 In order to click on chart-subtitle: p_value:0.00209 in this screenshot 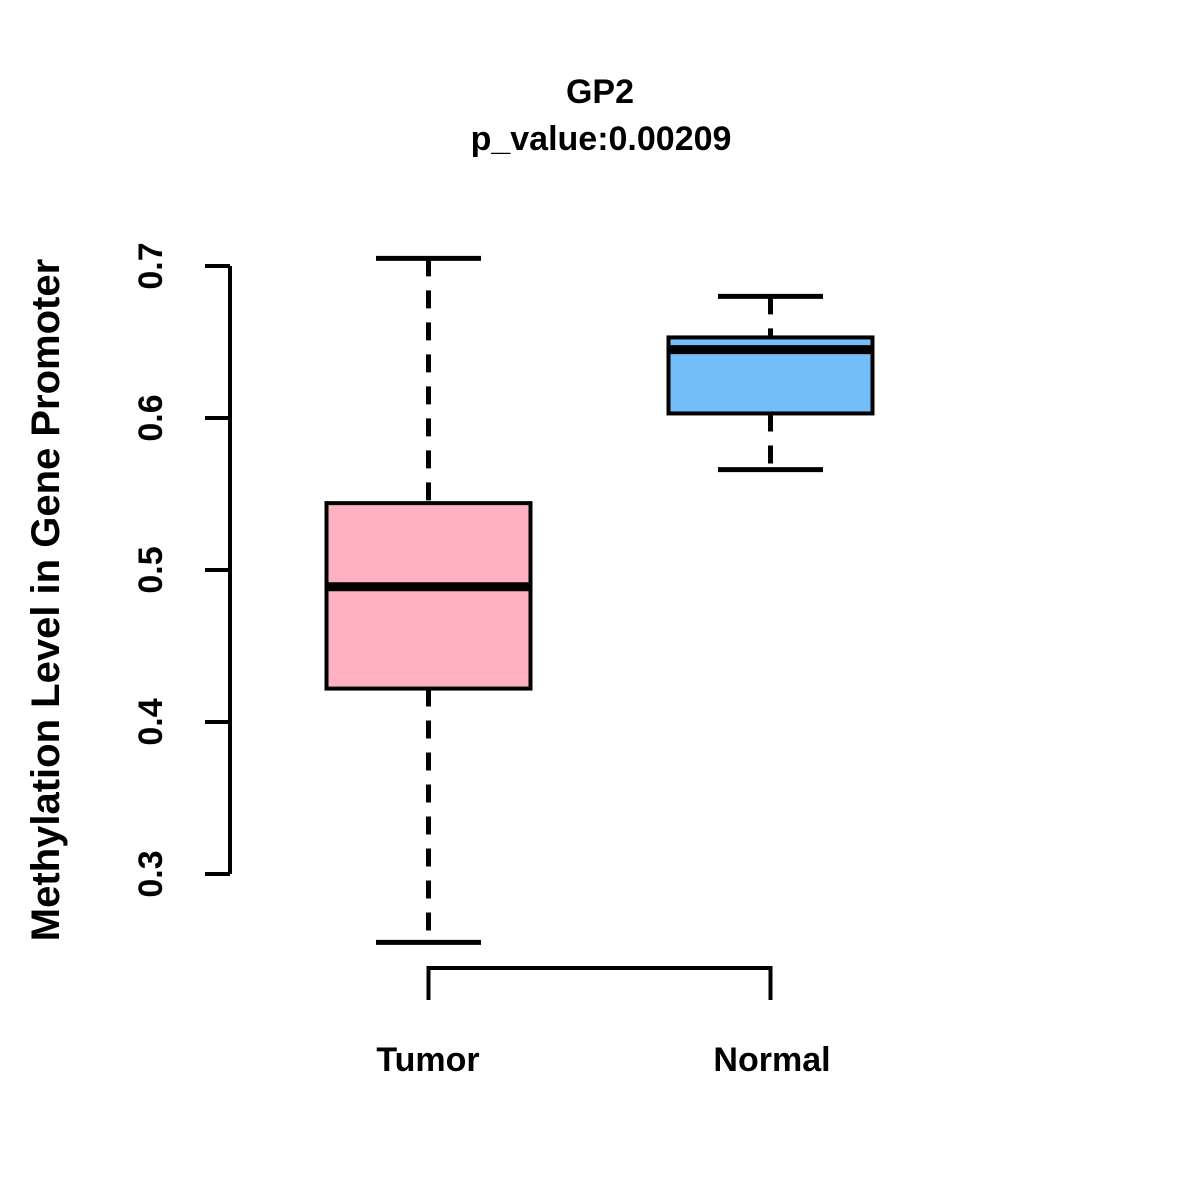, I will do `click(601, 139)`.